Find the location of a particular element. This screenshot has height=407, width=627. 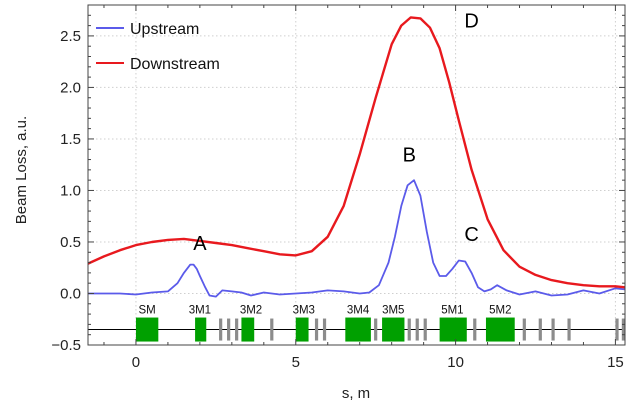

y-tick-label: −0.5 is located at coordinates (66, 345).